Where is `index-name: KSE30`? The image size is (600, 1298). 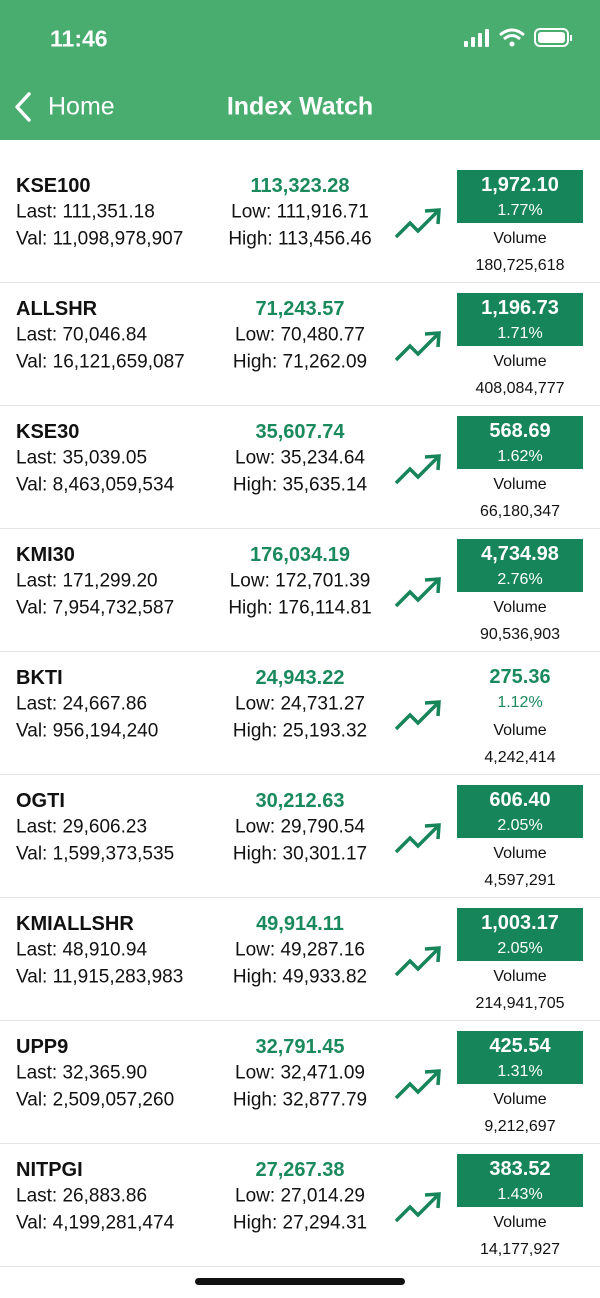
index-name: KSE30 is located at coordinates (48, 432).